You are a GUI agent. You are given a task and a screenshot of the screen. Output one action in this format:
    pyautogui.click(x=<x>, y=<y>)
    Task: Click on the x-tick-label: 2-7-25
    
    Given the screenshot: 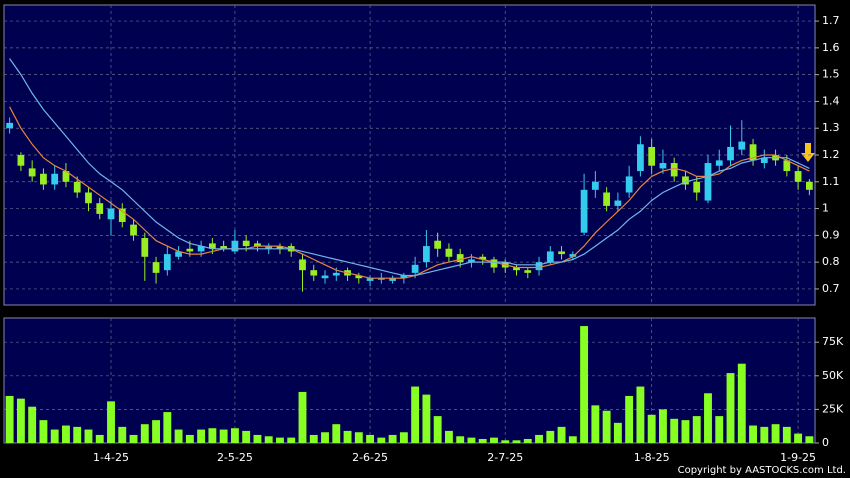 What is the action you would take?
    pyautogui.click(x=505, y=457)
    